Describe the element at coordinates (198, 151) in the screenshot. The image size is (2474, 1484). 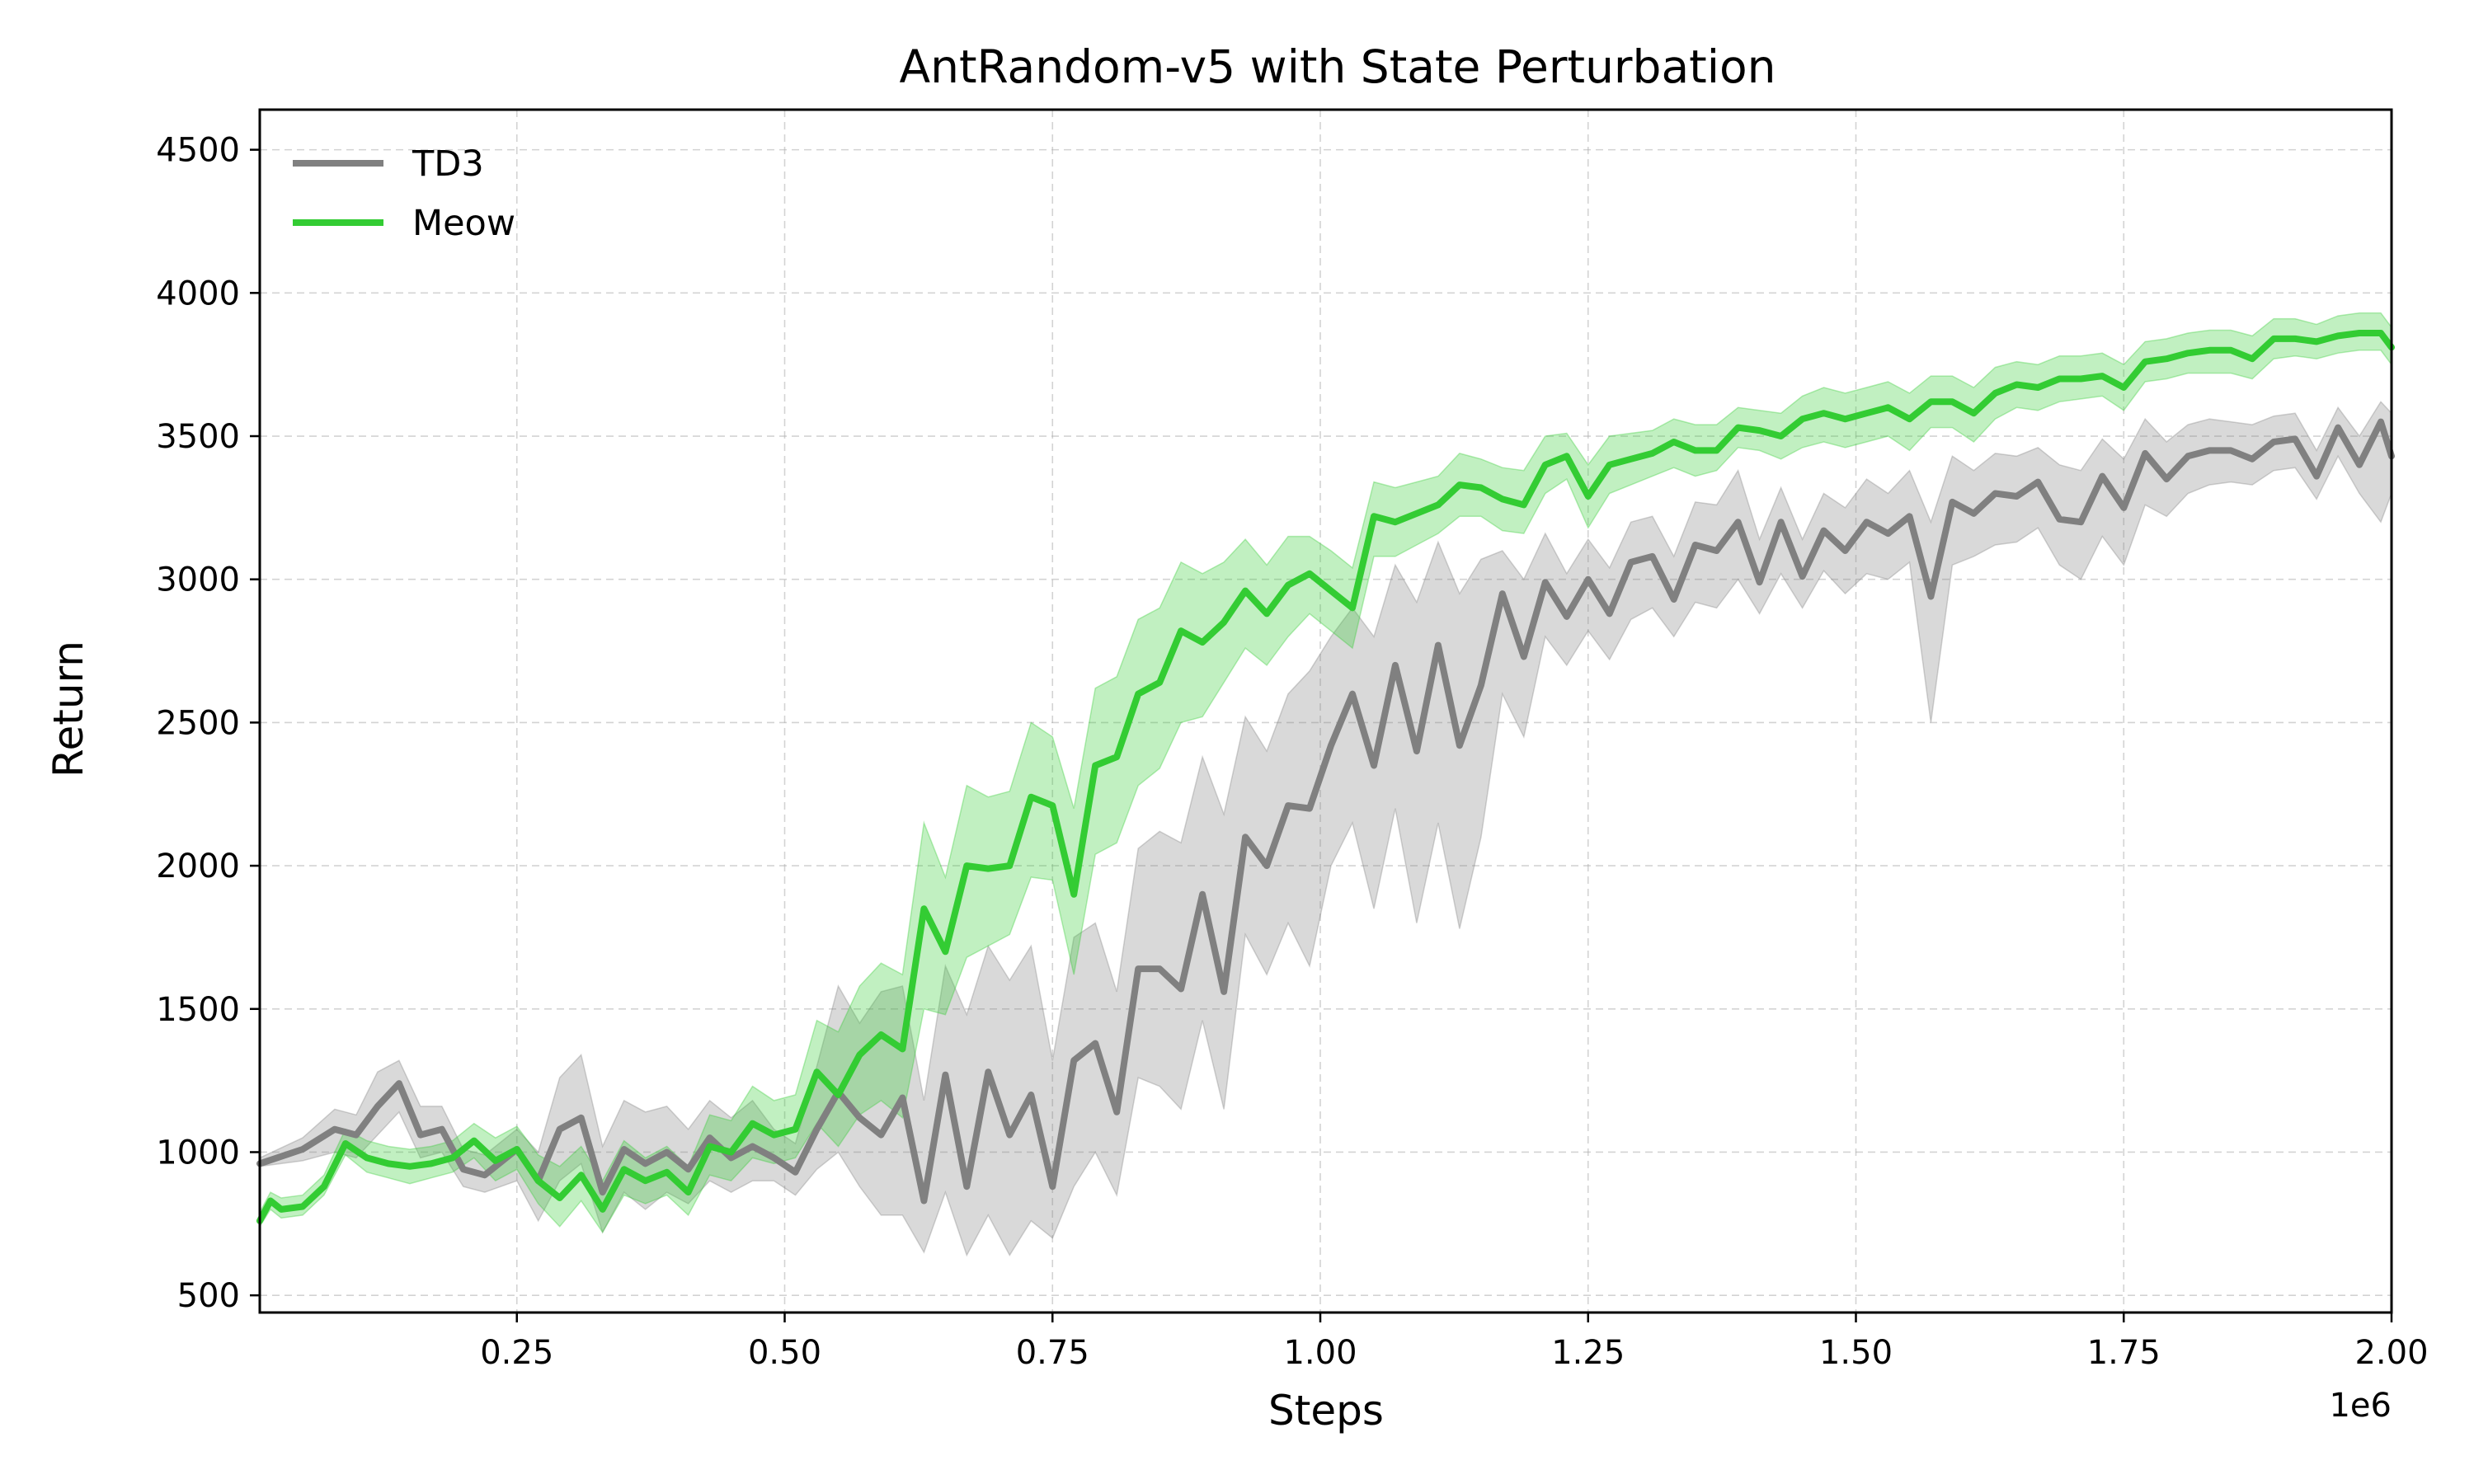
I see `y-tick-label: 4500` at that location.